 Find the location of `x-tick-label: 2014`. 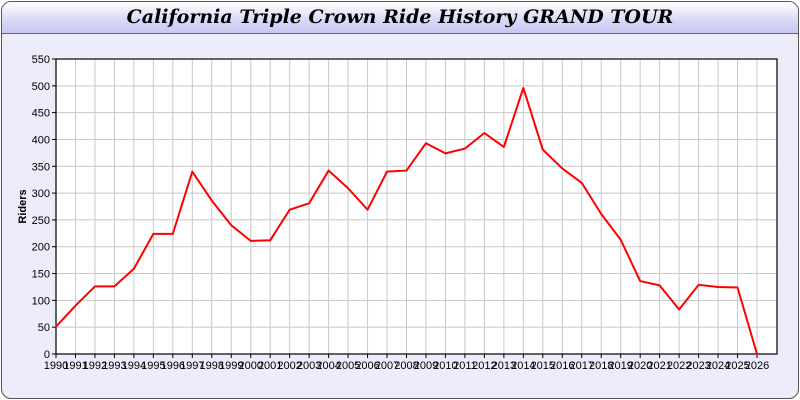

x-tick-label: 2014 is located at coordinates (523, 366).